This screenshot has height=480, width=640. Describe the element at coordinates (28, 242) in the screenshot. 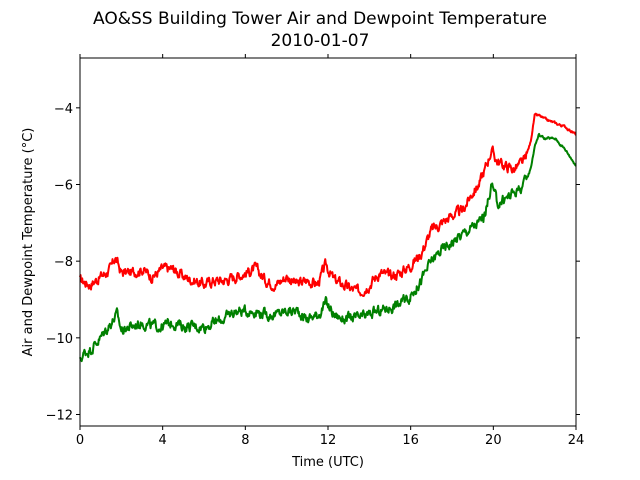

I see `y-axis-label: Air and Dewpoint Temperature (°C)` at that location.